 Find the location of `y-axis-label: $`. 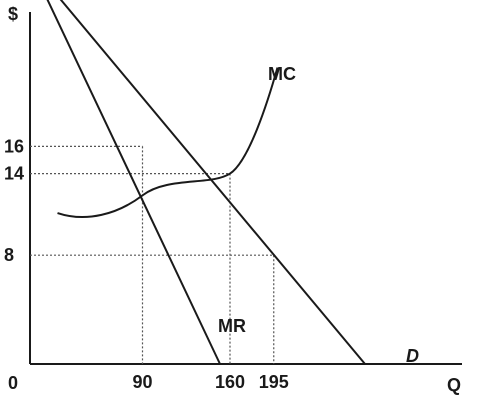

y-axis-label: $ is located at coordinates (13, 14).